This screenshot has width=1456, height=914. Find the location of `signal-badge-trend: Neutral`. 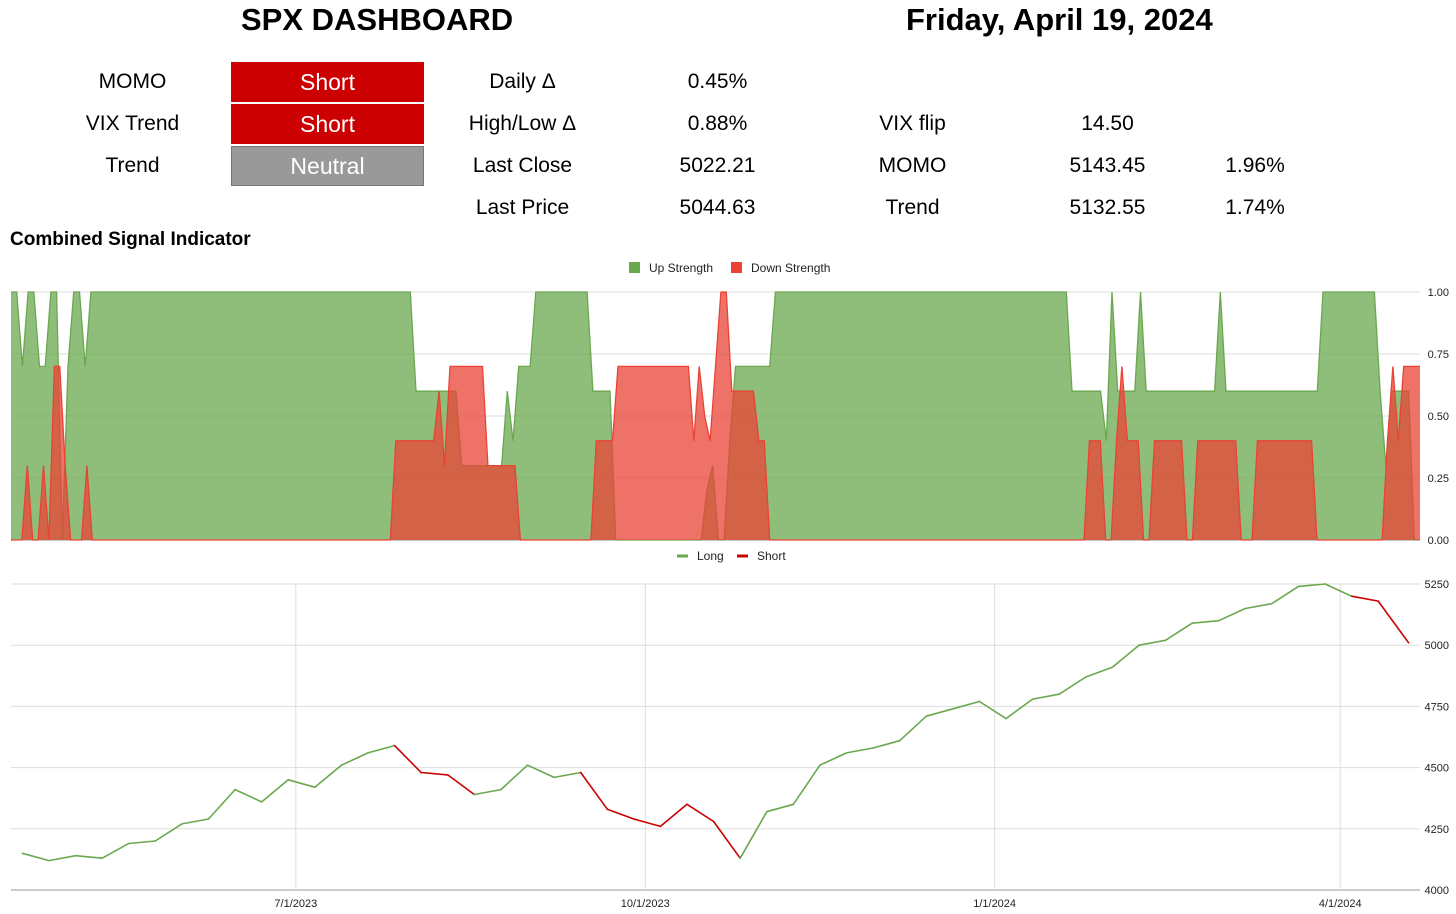

signal-badge-trend: Neutral is located at coordinates (327, 166).